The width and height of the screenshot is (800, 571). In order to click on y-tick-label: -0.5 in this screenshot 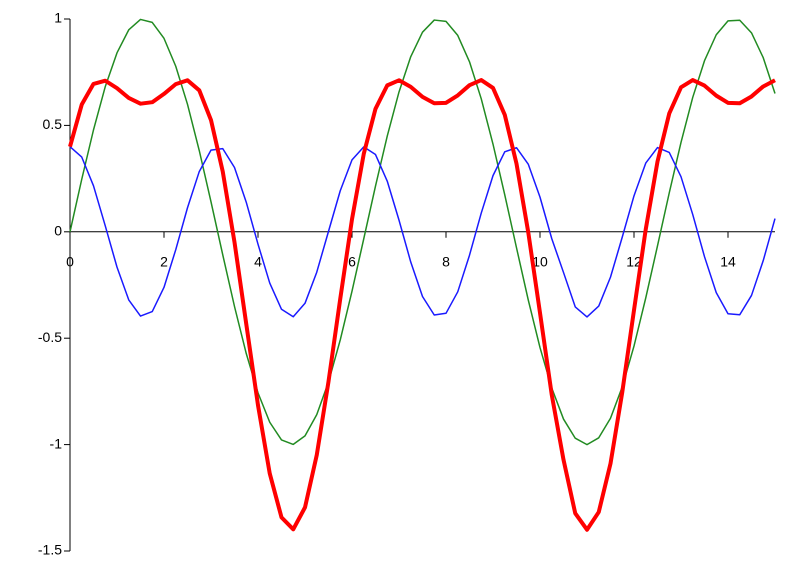, I will do `click(50, 337)`.